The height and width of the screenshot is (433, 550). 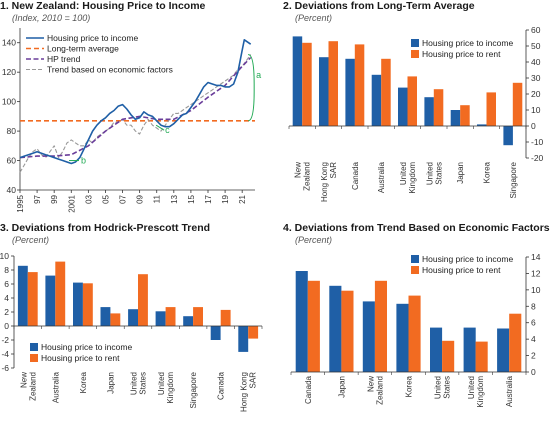 I want to click on legend-label: Housing price to rent, so click(x=461, y=270).